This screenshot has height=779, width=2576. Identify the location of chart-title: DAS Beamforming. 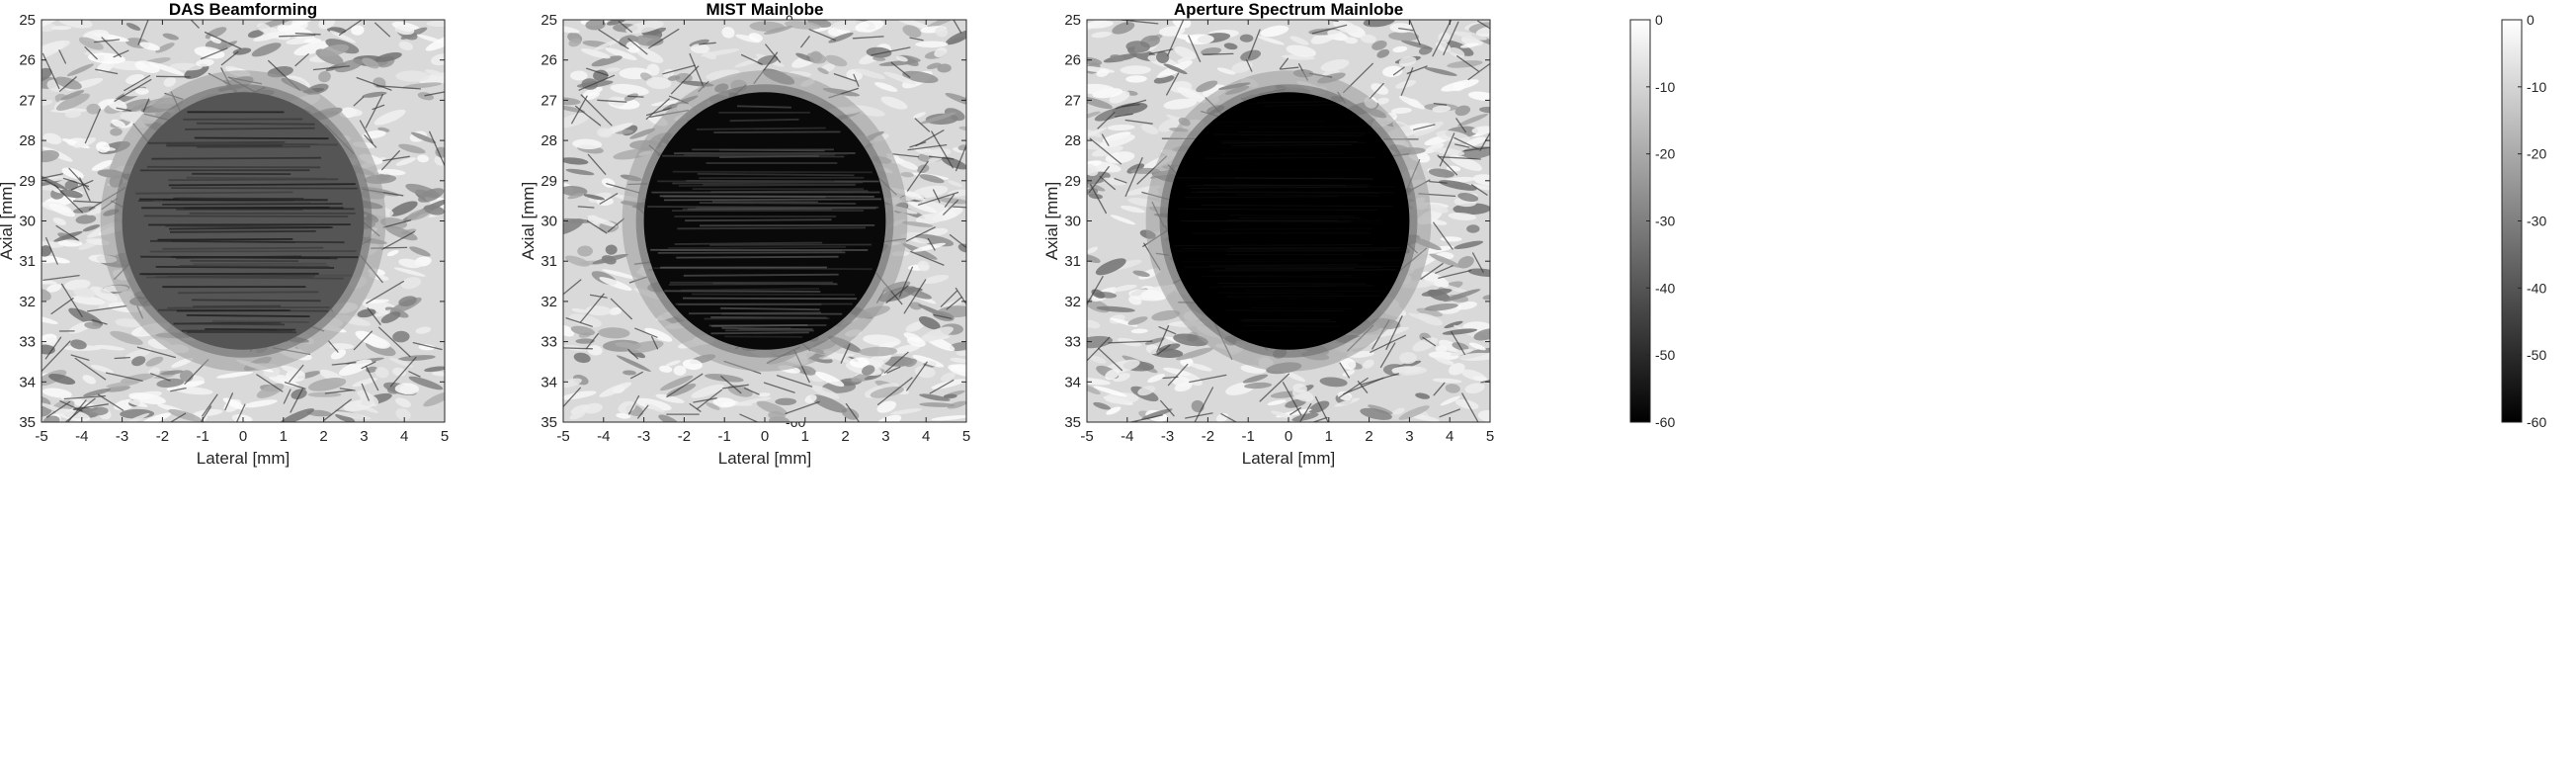
(243, 9).